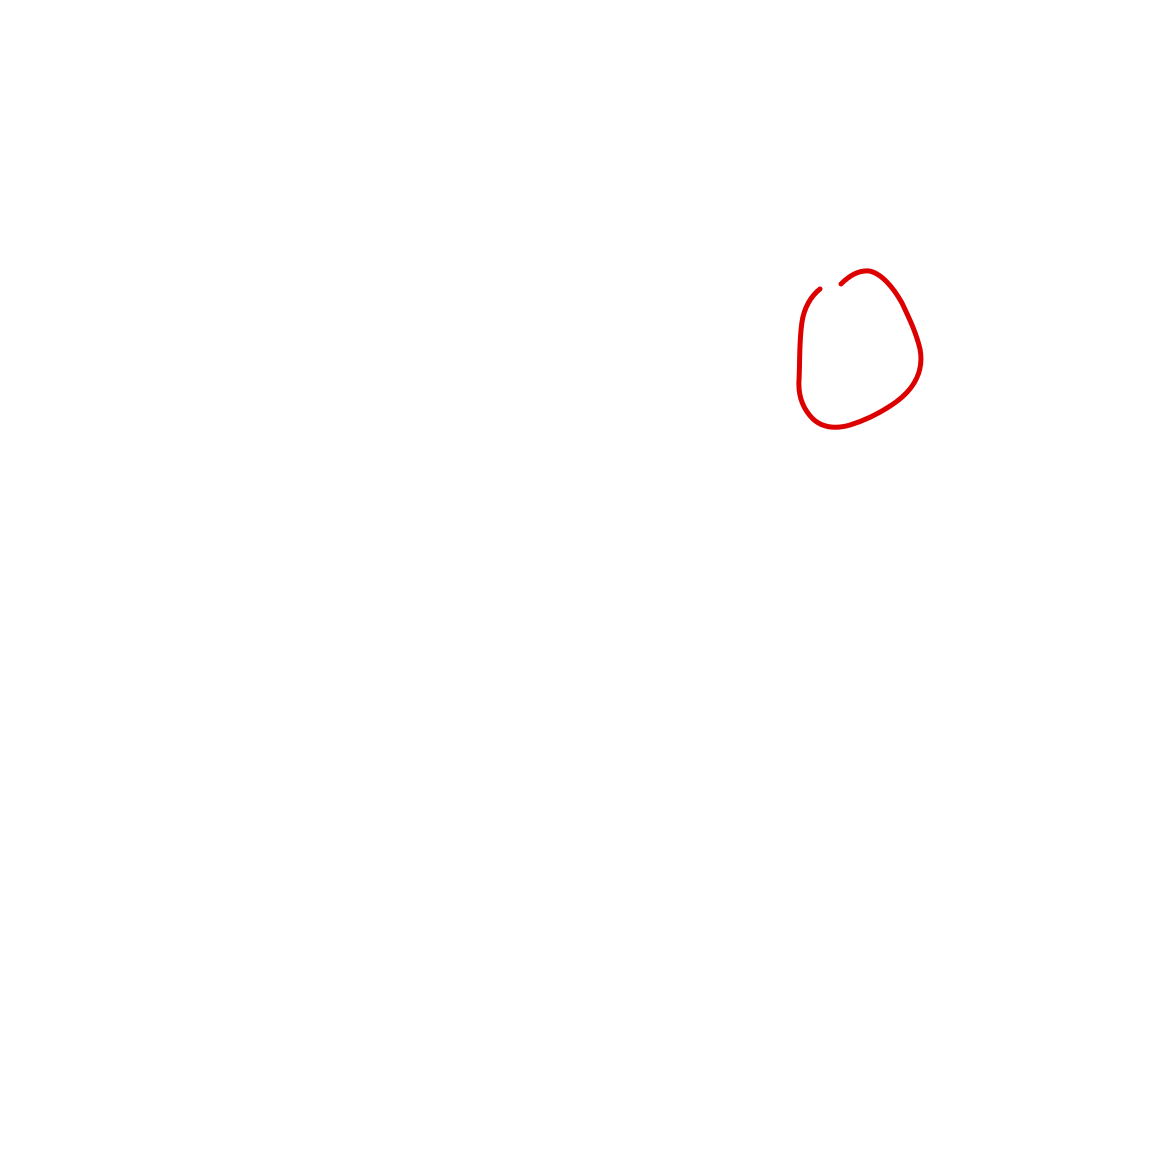  I want to click on red-ink-stroke, so click(860, 349).